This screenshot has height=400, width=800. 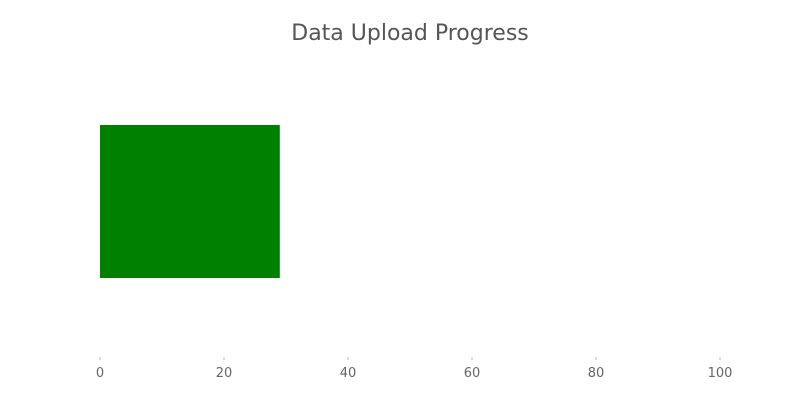 What do you see at coordinates (224, 373) in the screenshot?
I see `x-tick-label: 20` at bounding box center [224, 373].